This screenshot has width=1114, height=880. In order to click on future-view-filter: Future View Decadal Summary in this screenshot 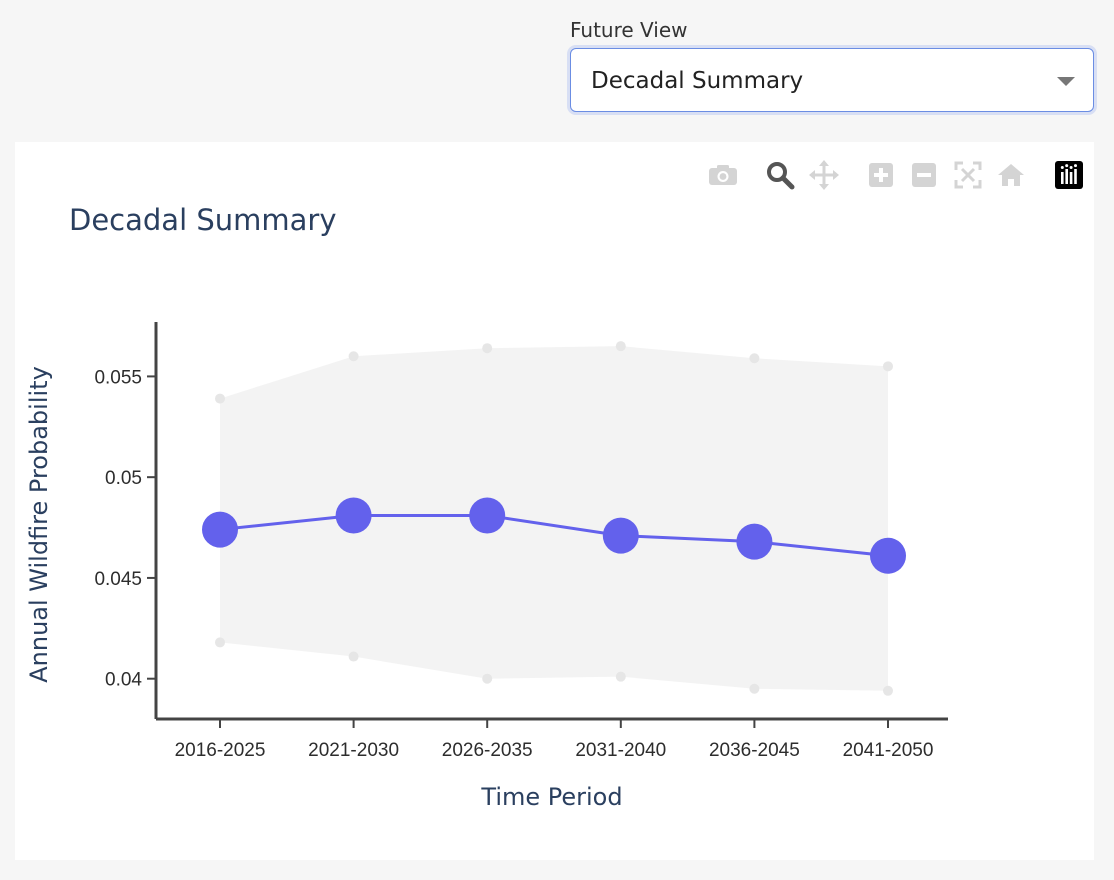, I will do `click(832, 65)`.